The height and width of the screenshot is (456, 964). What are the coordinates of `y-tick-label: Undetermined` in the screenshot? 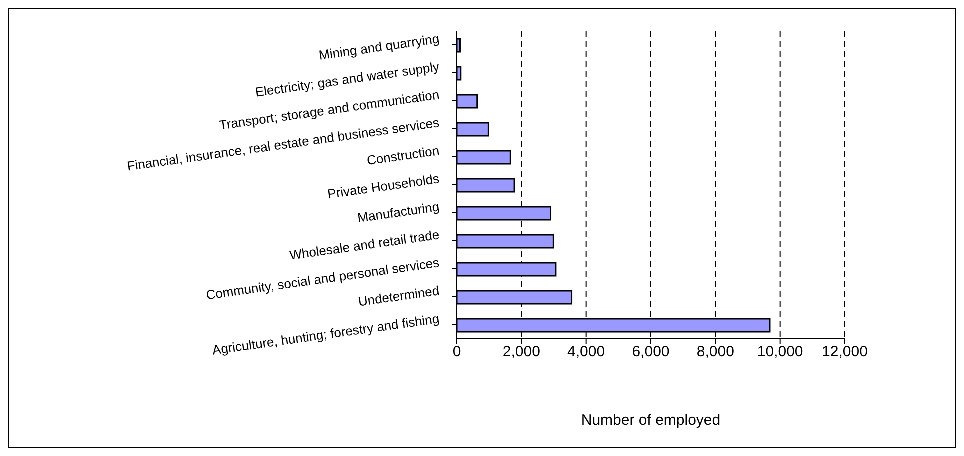 It's located at (398, 296).